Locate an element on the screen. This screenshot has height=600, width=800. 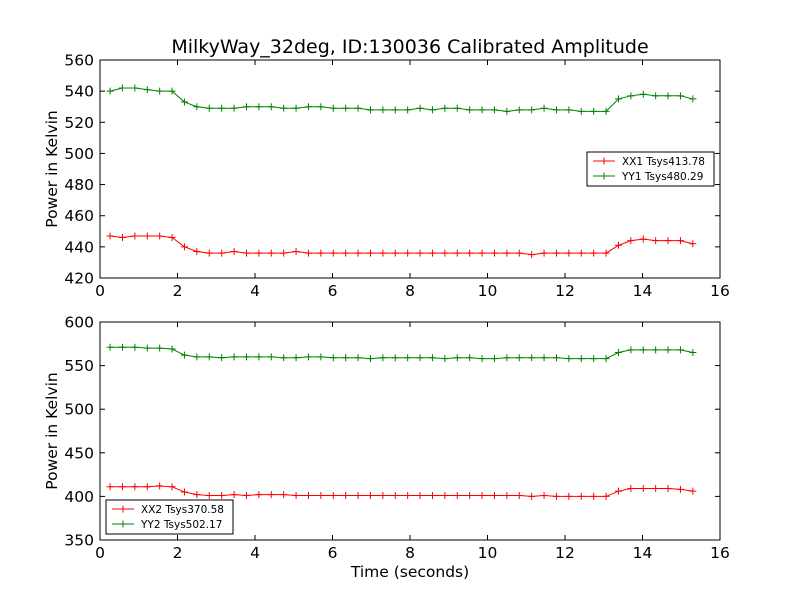
y-tick-label: 400 is located at coordinates (79, 497).